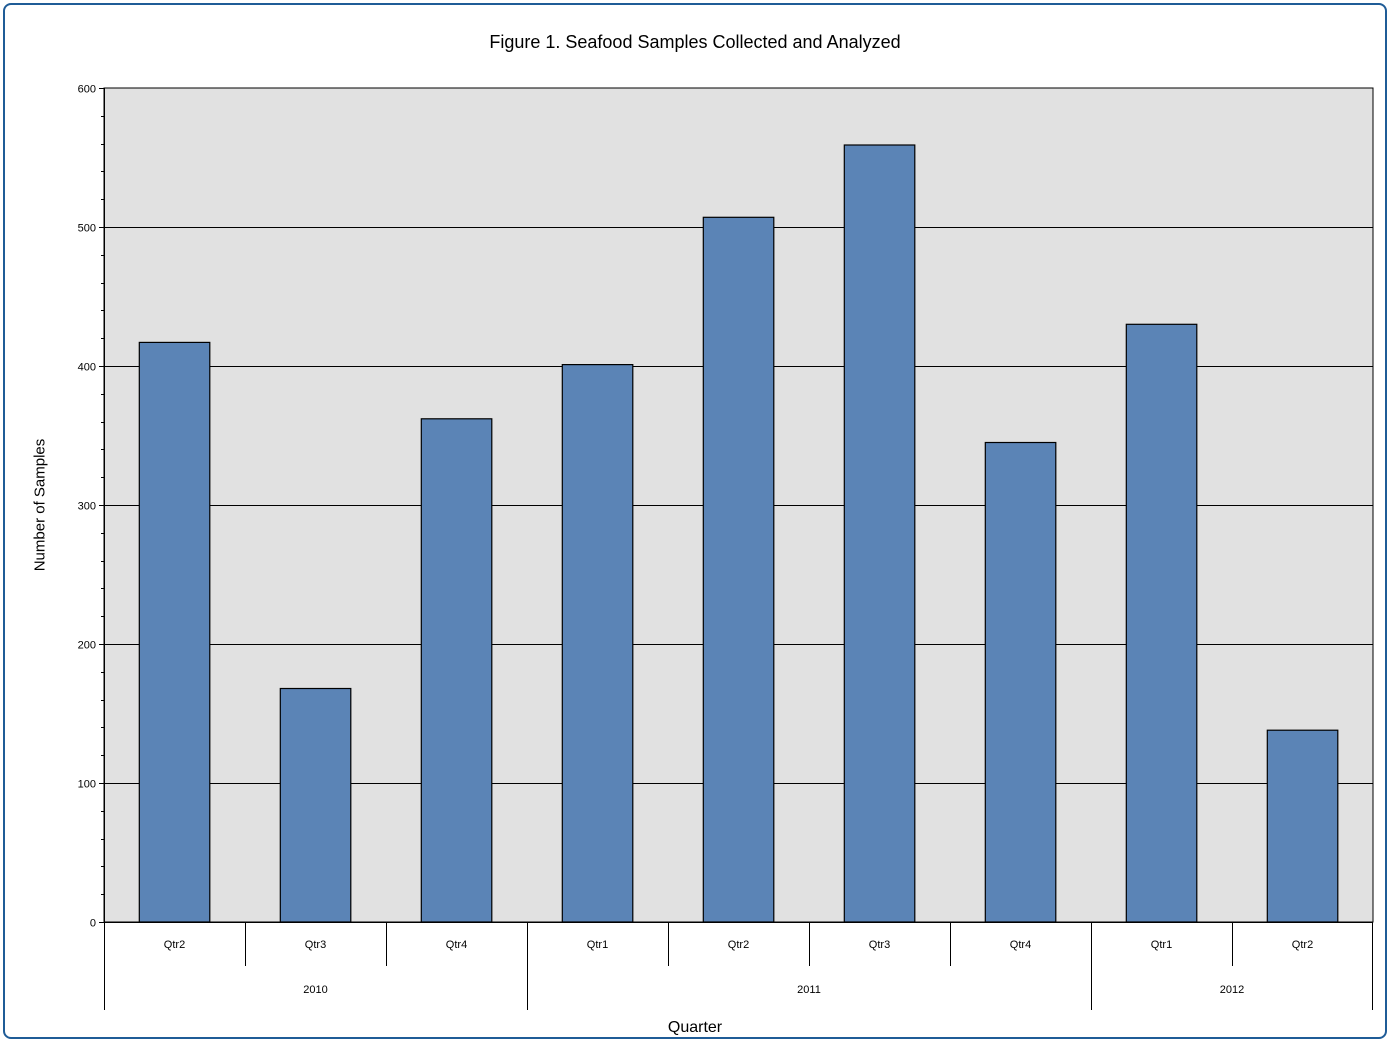  I want to click on y-tick-label: 600, so click(87, 90).